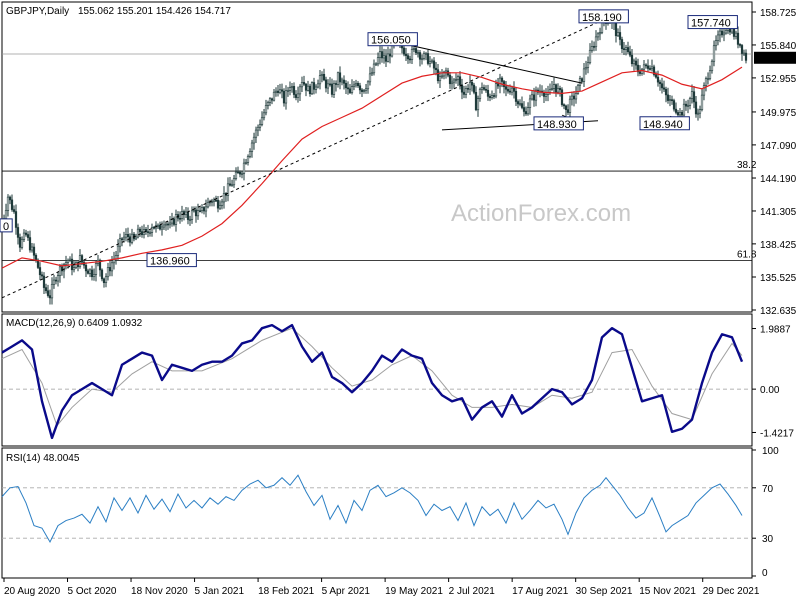 The image size is (800, 600). Describe the element at coordinates (491, 63) in the screenshot. I see `trendline-upper-triangle` at that location.